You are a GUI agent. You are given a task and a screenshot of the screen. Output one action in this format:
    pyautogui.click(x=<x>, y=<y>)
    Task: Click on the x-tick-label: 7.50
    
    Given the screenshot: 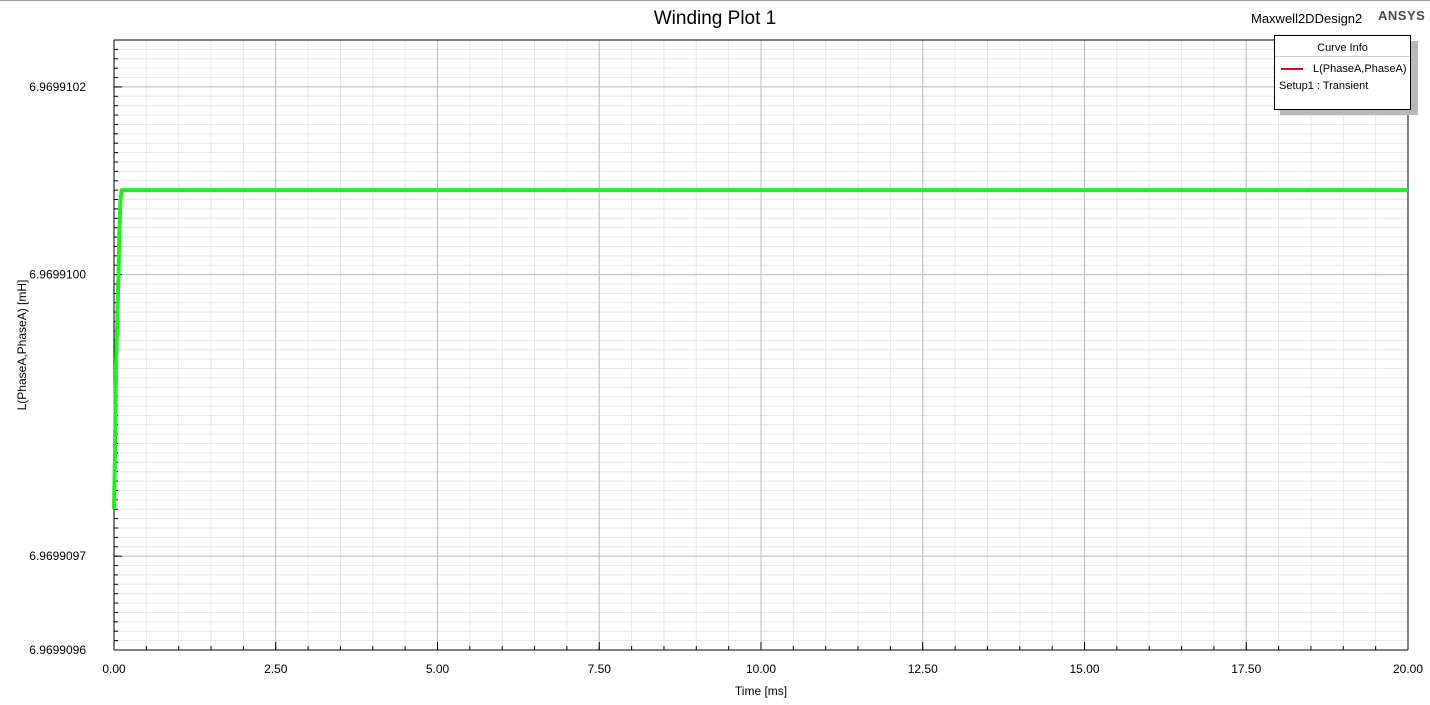 What is the action you would take?
    pyautogui.click(x=600, y=669)
    